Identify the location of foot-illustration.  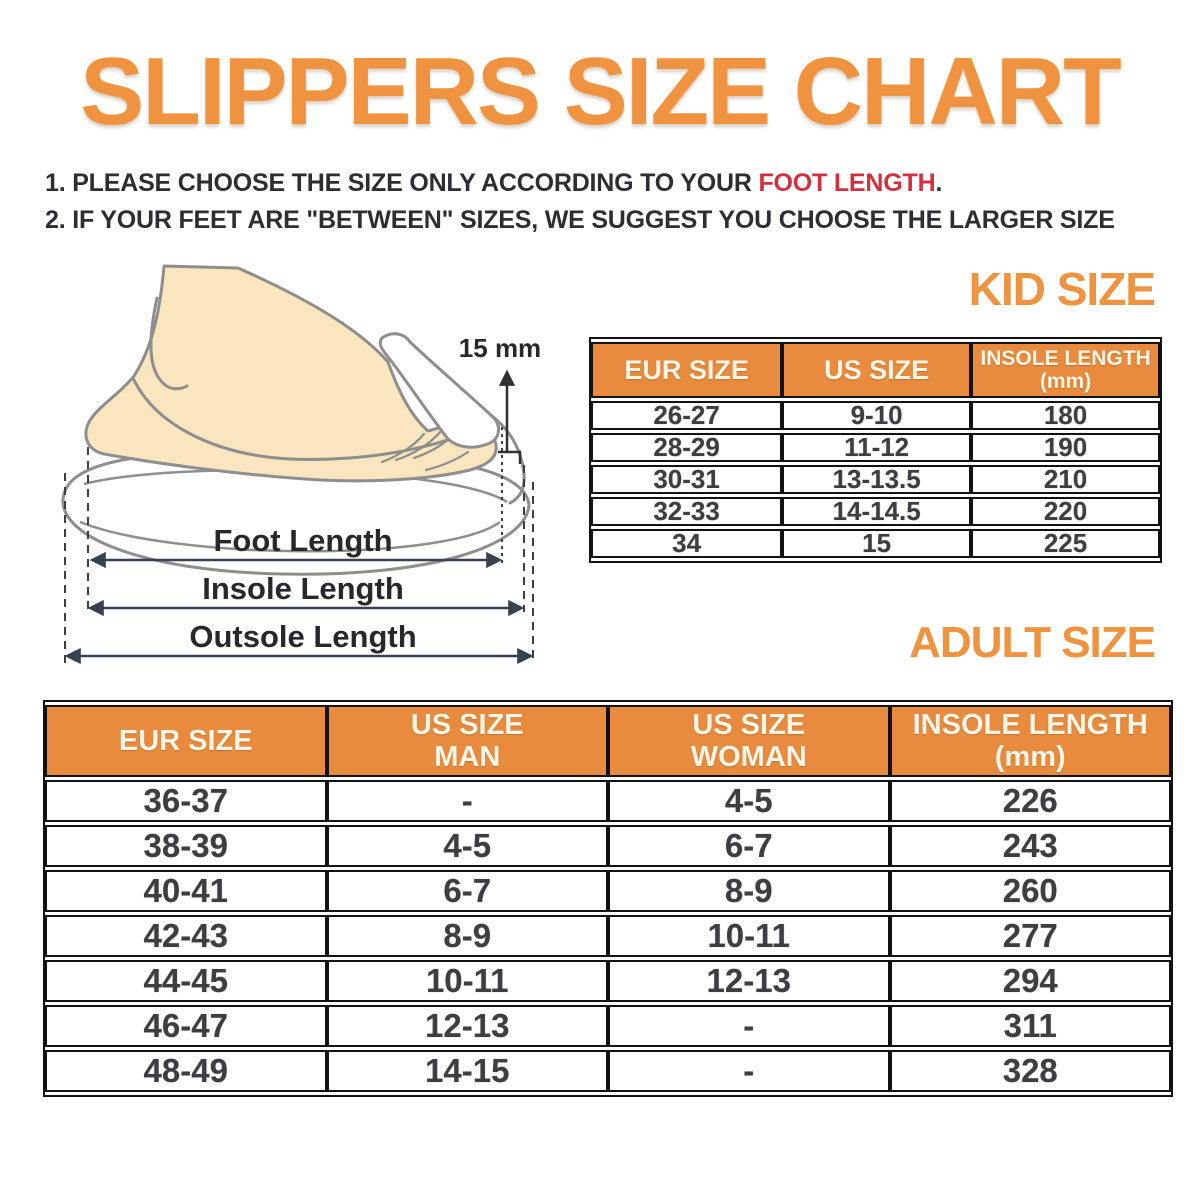
(291, 373).